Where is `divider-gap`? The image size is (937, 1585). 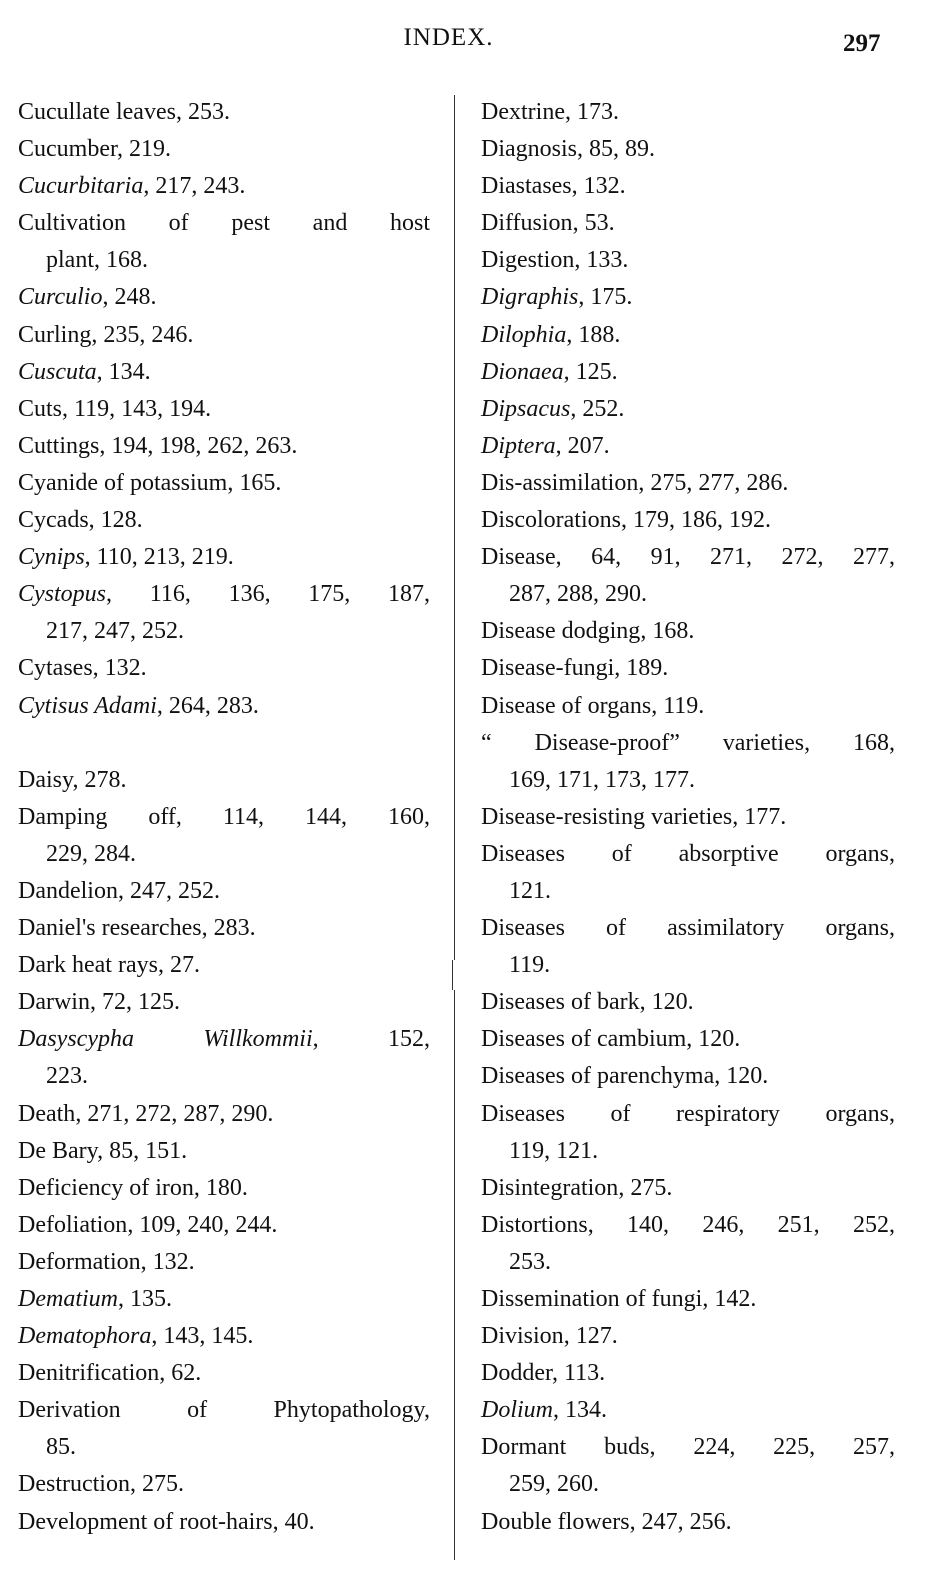
divider-gap is located at coordinates (455, 975).